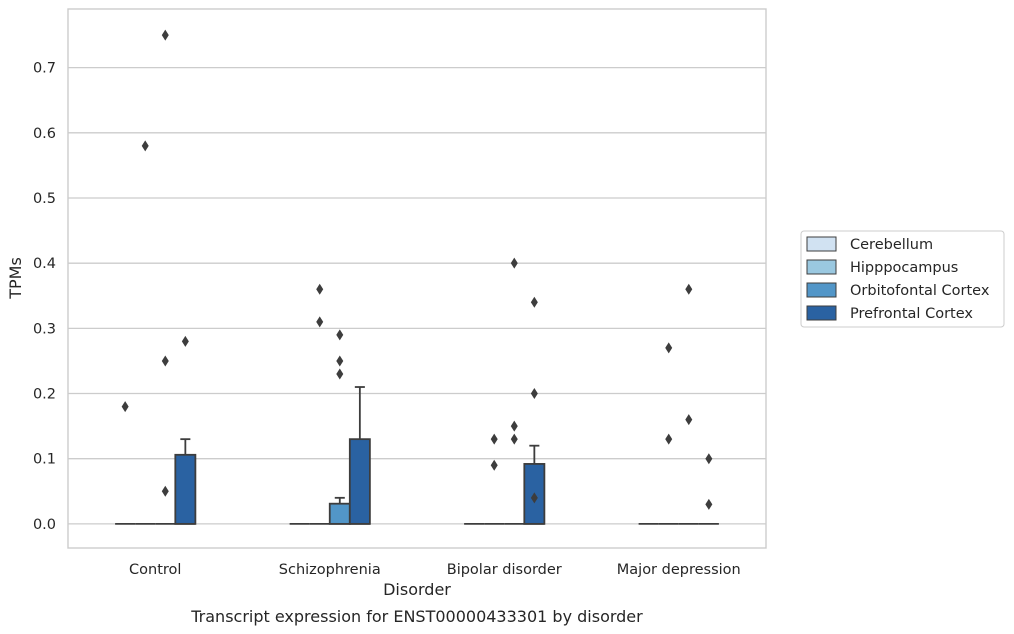 The height and width of the screenshot is (634, 1014). What do you see at coordinates (44, 69) in the screenshot?
I see `y-tick-label-7: 0.7` at bounding box center [44, 69].